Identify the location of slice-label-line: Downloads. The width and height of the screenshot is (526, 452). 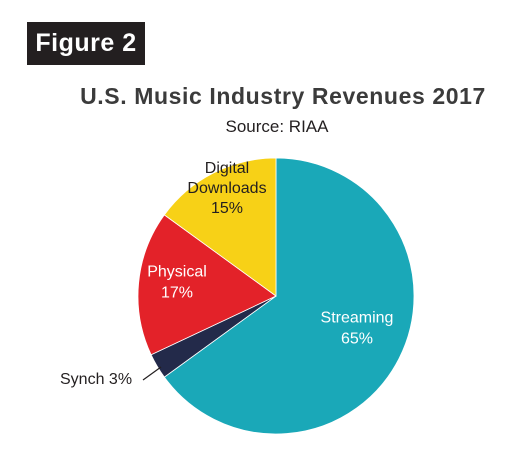
(226, 188).